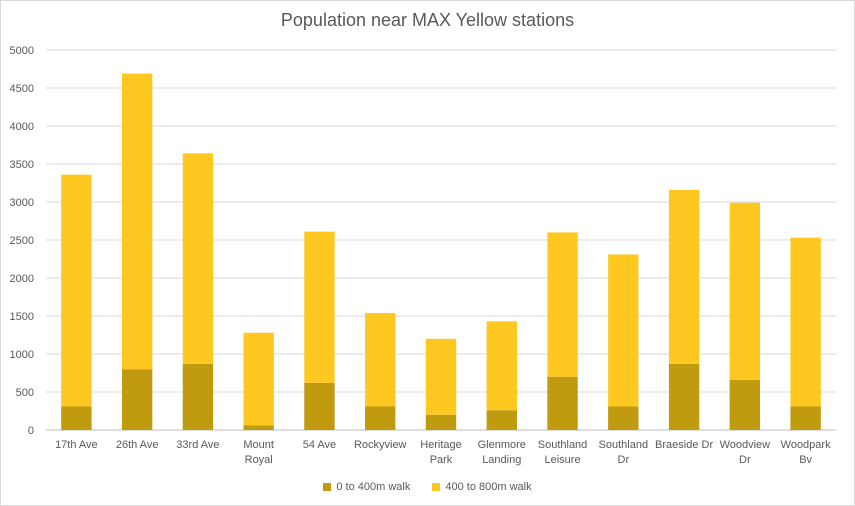 The image size is (855, 506). What do you see at coordinates (22, 241) in the screenshot?
I see `y-tick-label-2500: 2500` at bounding box center [22, 241].